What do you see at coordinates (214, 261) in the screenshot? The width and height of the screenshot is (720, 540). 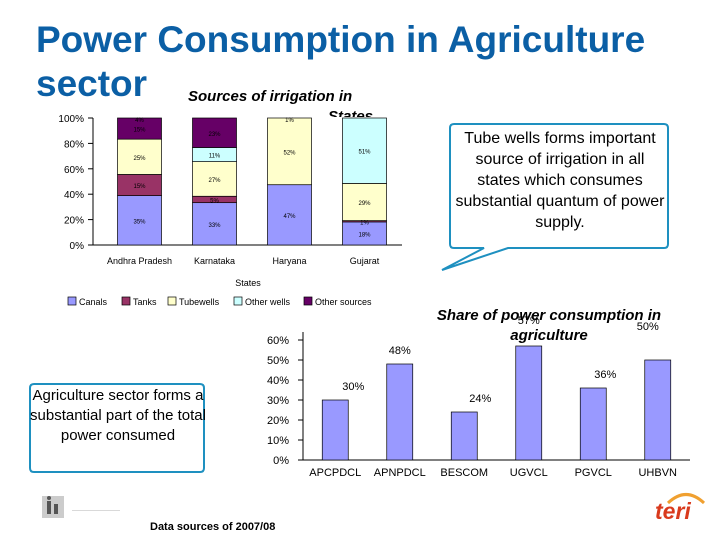 I see `irrigation-category-label: Karnataka` at bounding box center [214, 261].